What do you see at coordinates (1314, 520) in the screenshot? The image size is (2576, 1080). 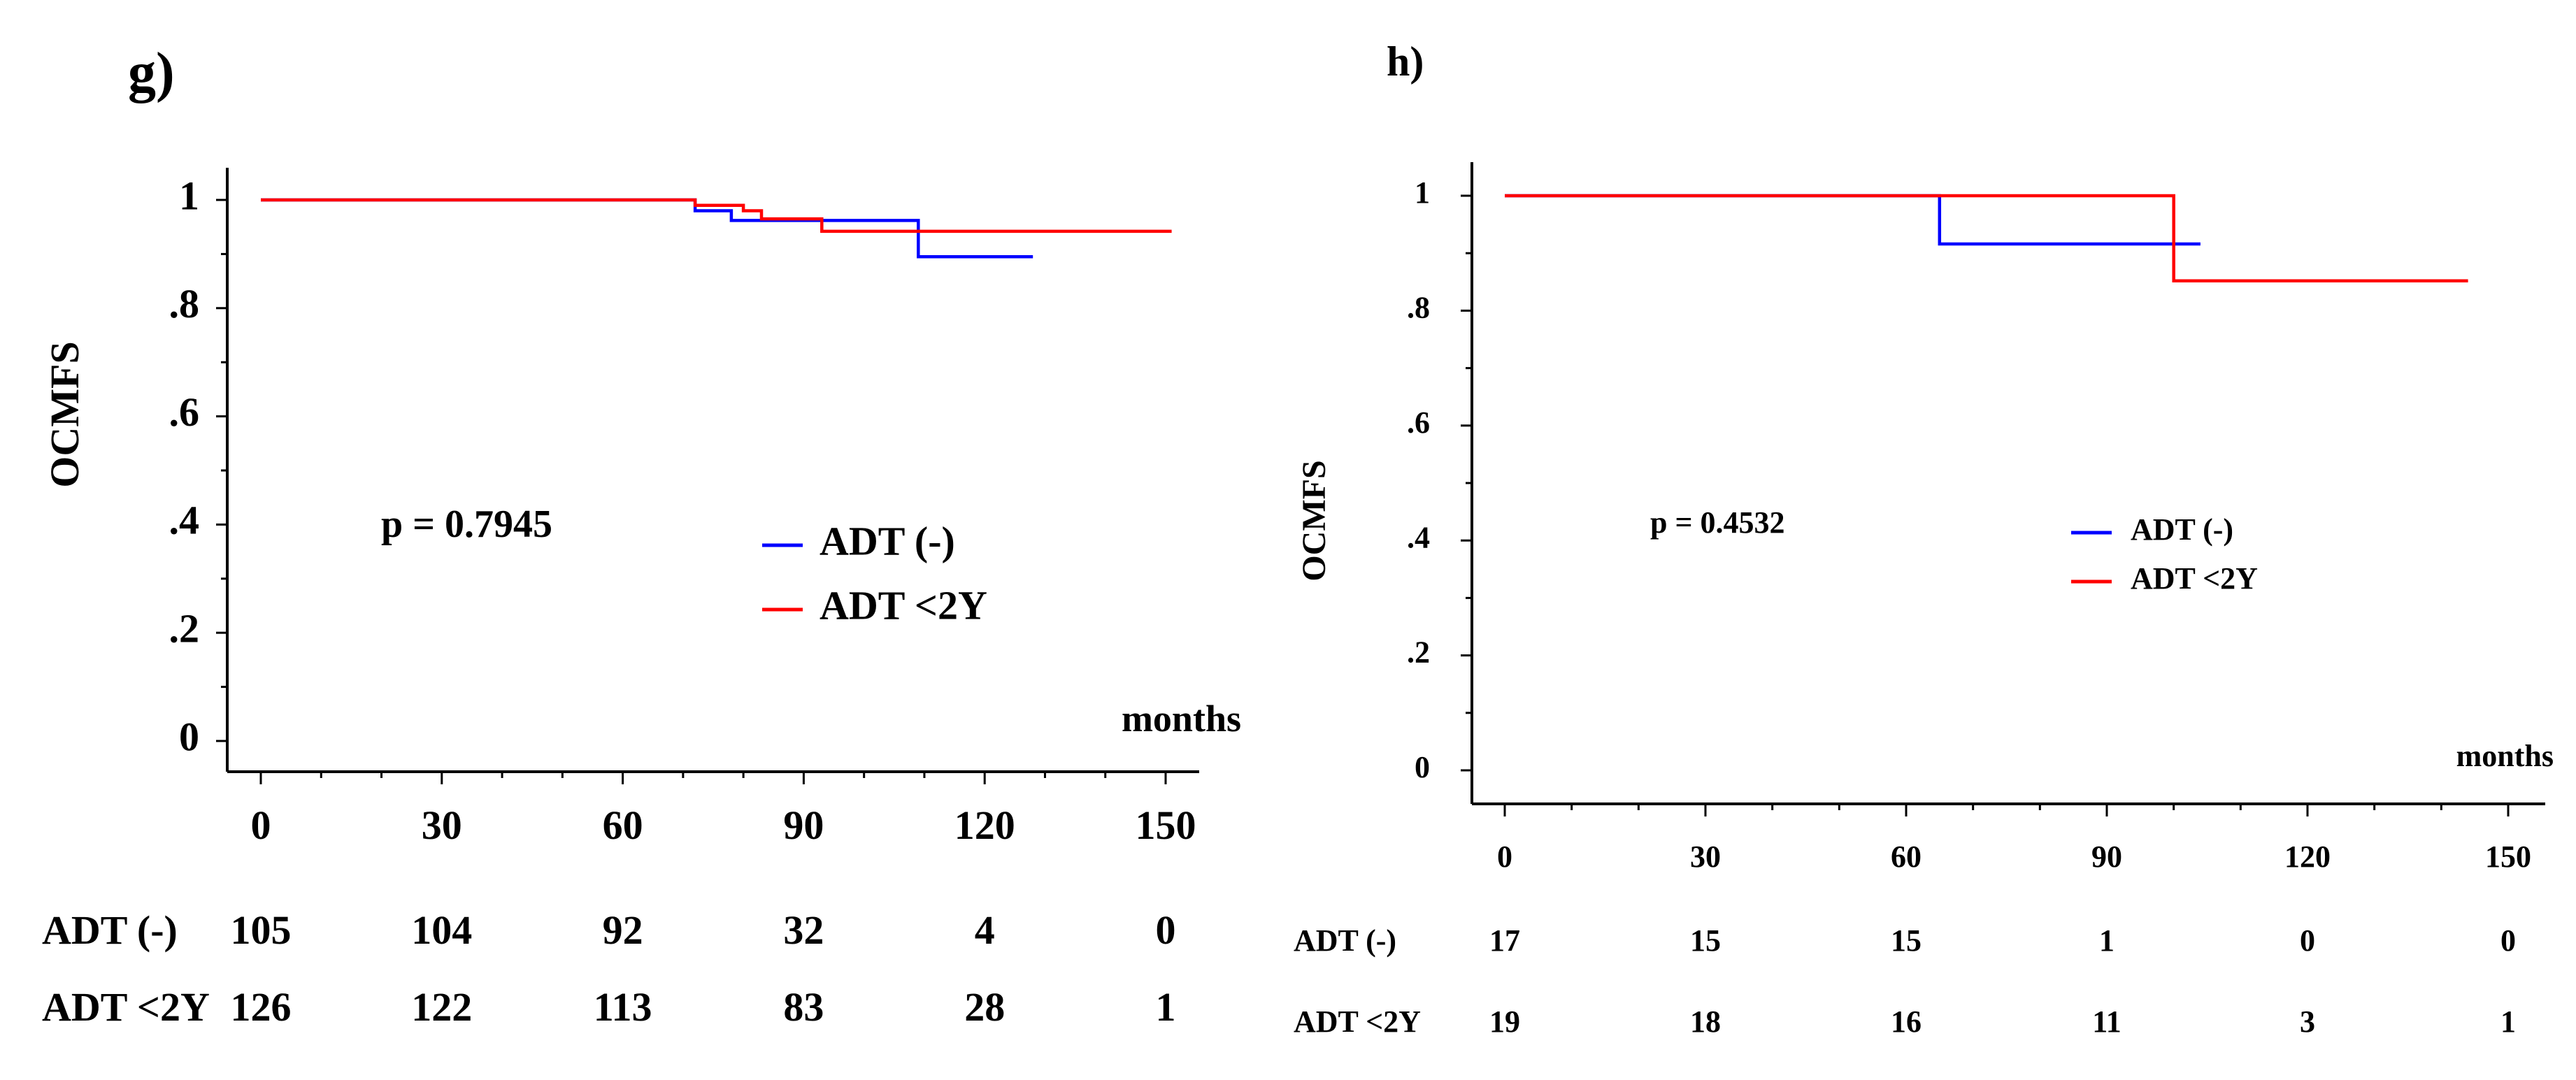 I see `y-axis-label-h: OCMFS` at bounding box center [1314, 520].